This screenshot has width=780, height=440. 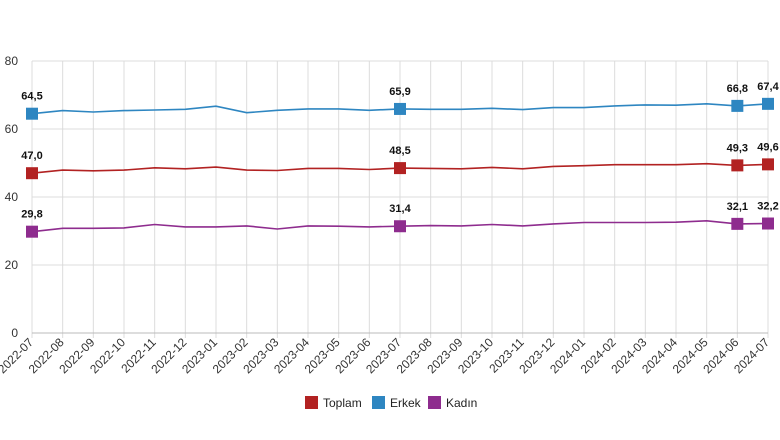 I want to click on data-label-kad-n: 32,2, so click(x=767, y=207).